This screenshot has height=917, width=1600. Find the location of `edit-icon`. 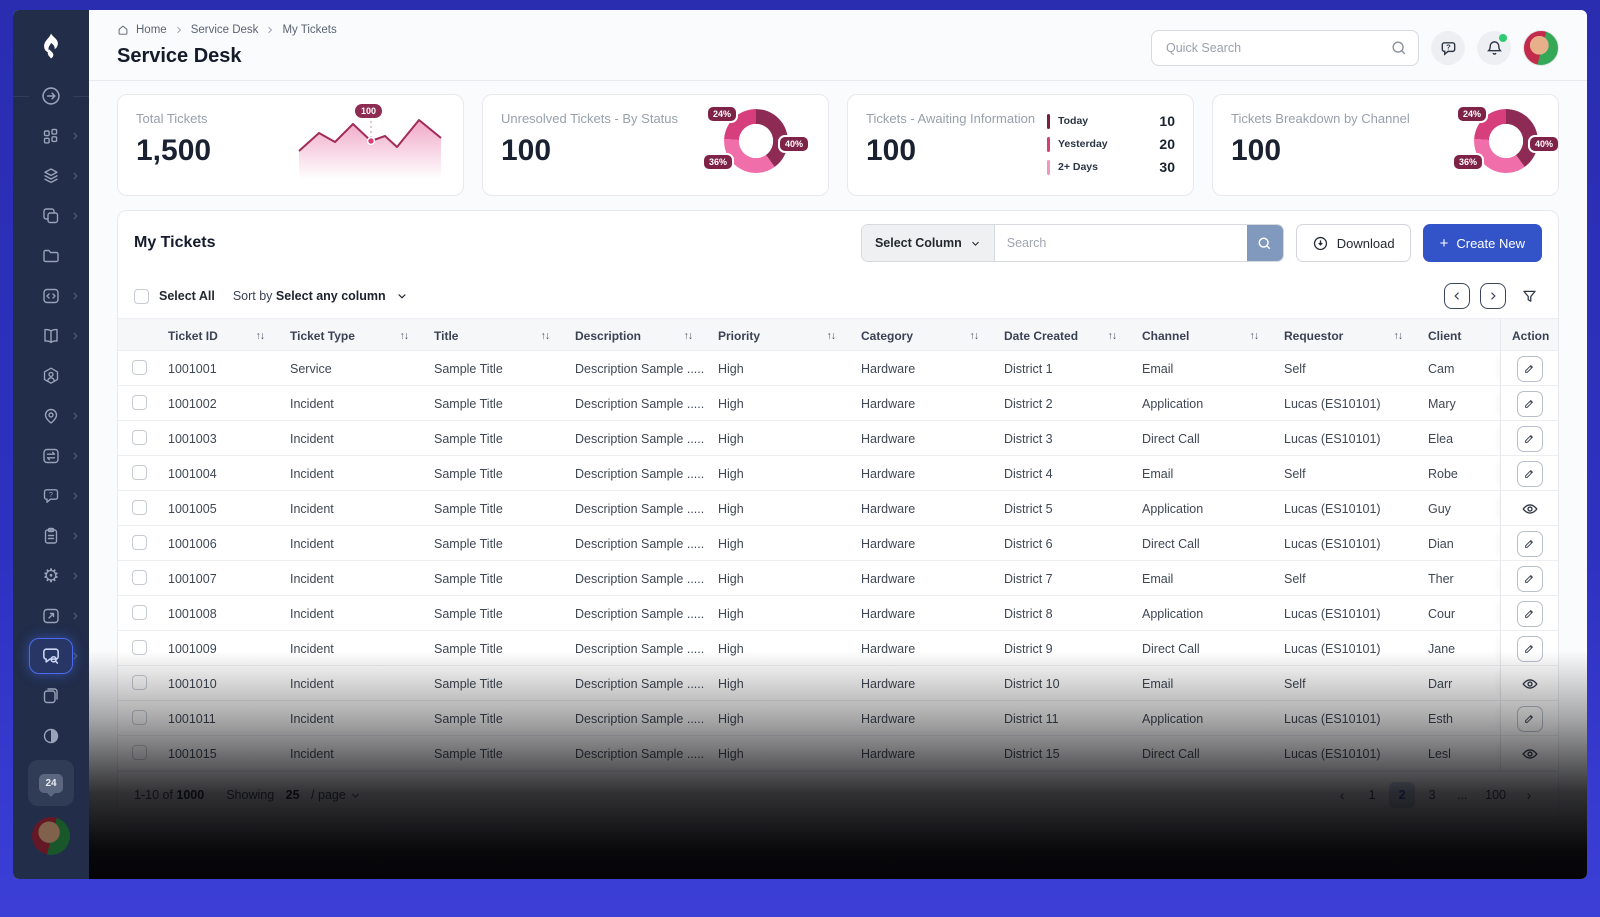

edit-icon is located at coordinates (1529, 438).